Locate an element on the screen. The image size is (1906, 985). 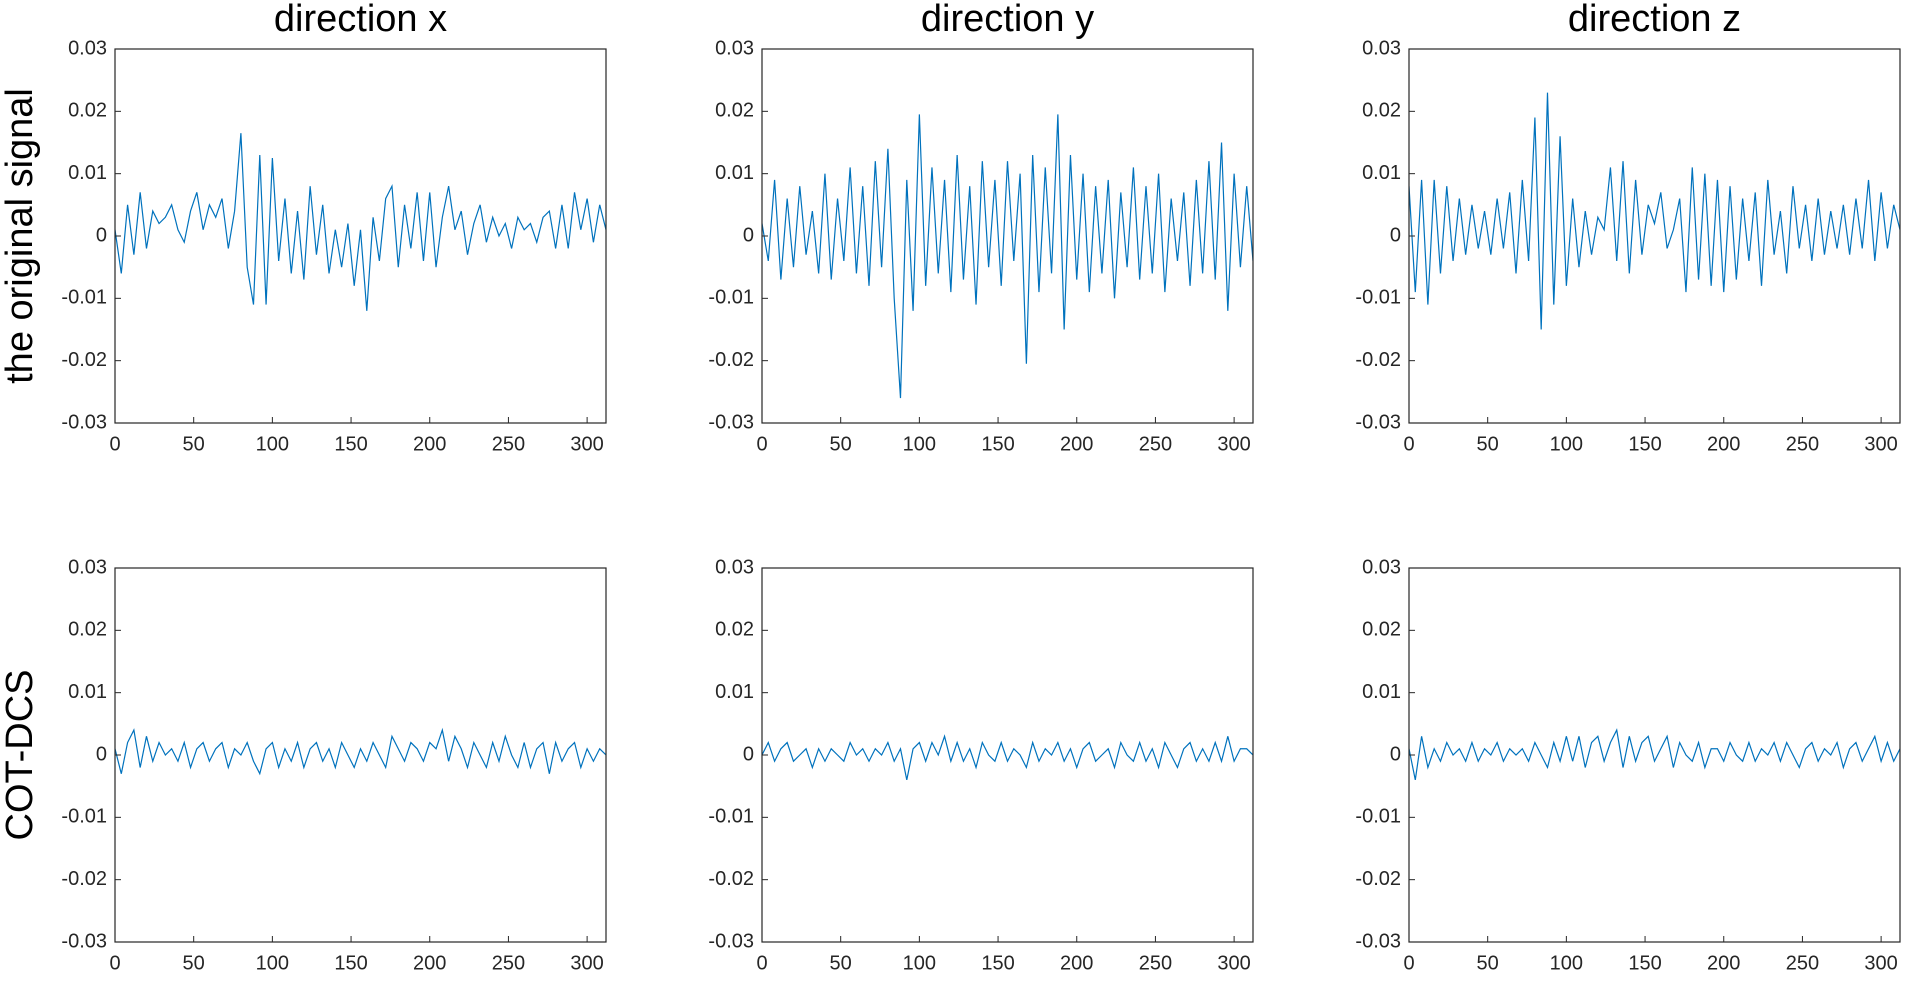
row-label: COT-DCS is located at coordinates (20, 755).